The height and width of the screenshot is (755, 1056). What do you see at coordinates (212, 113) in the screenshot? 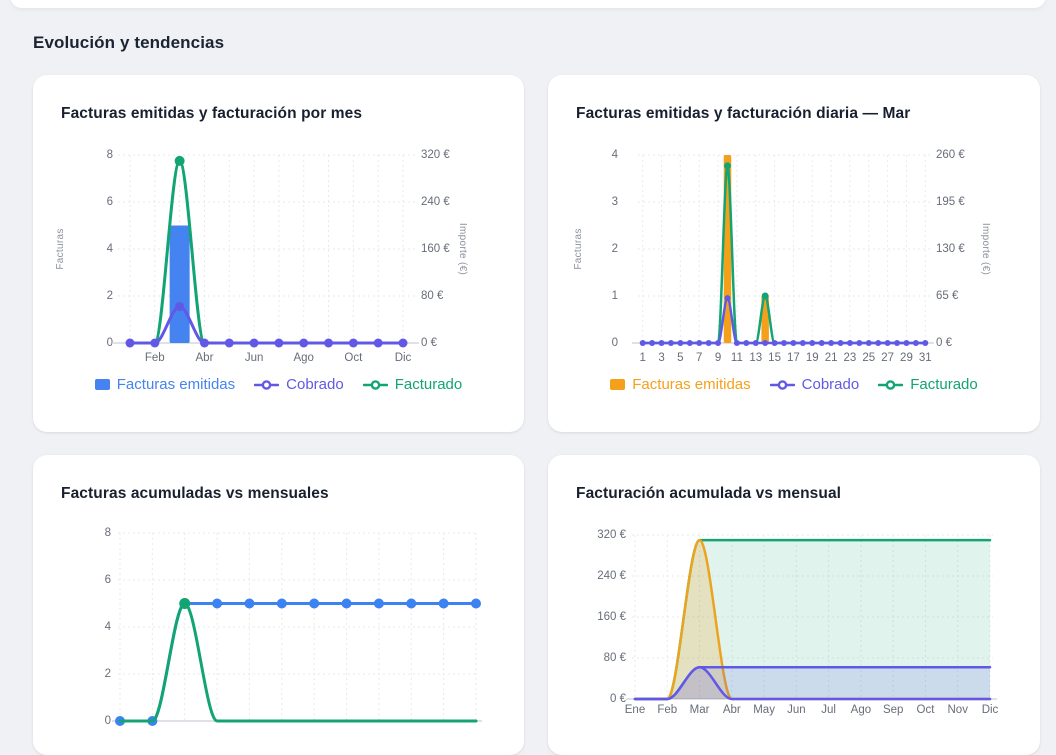
I see `chart-title: Facturas emitidas y facturación por mes` at bounding box center [212, 113].